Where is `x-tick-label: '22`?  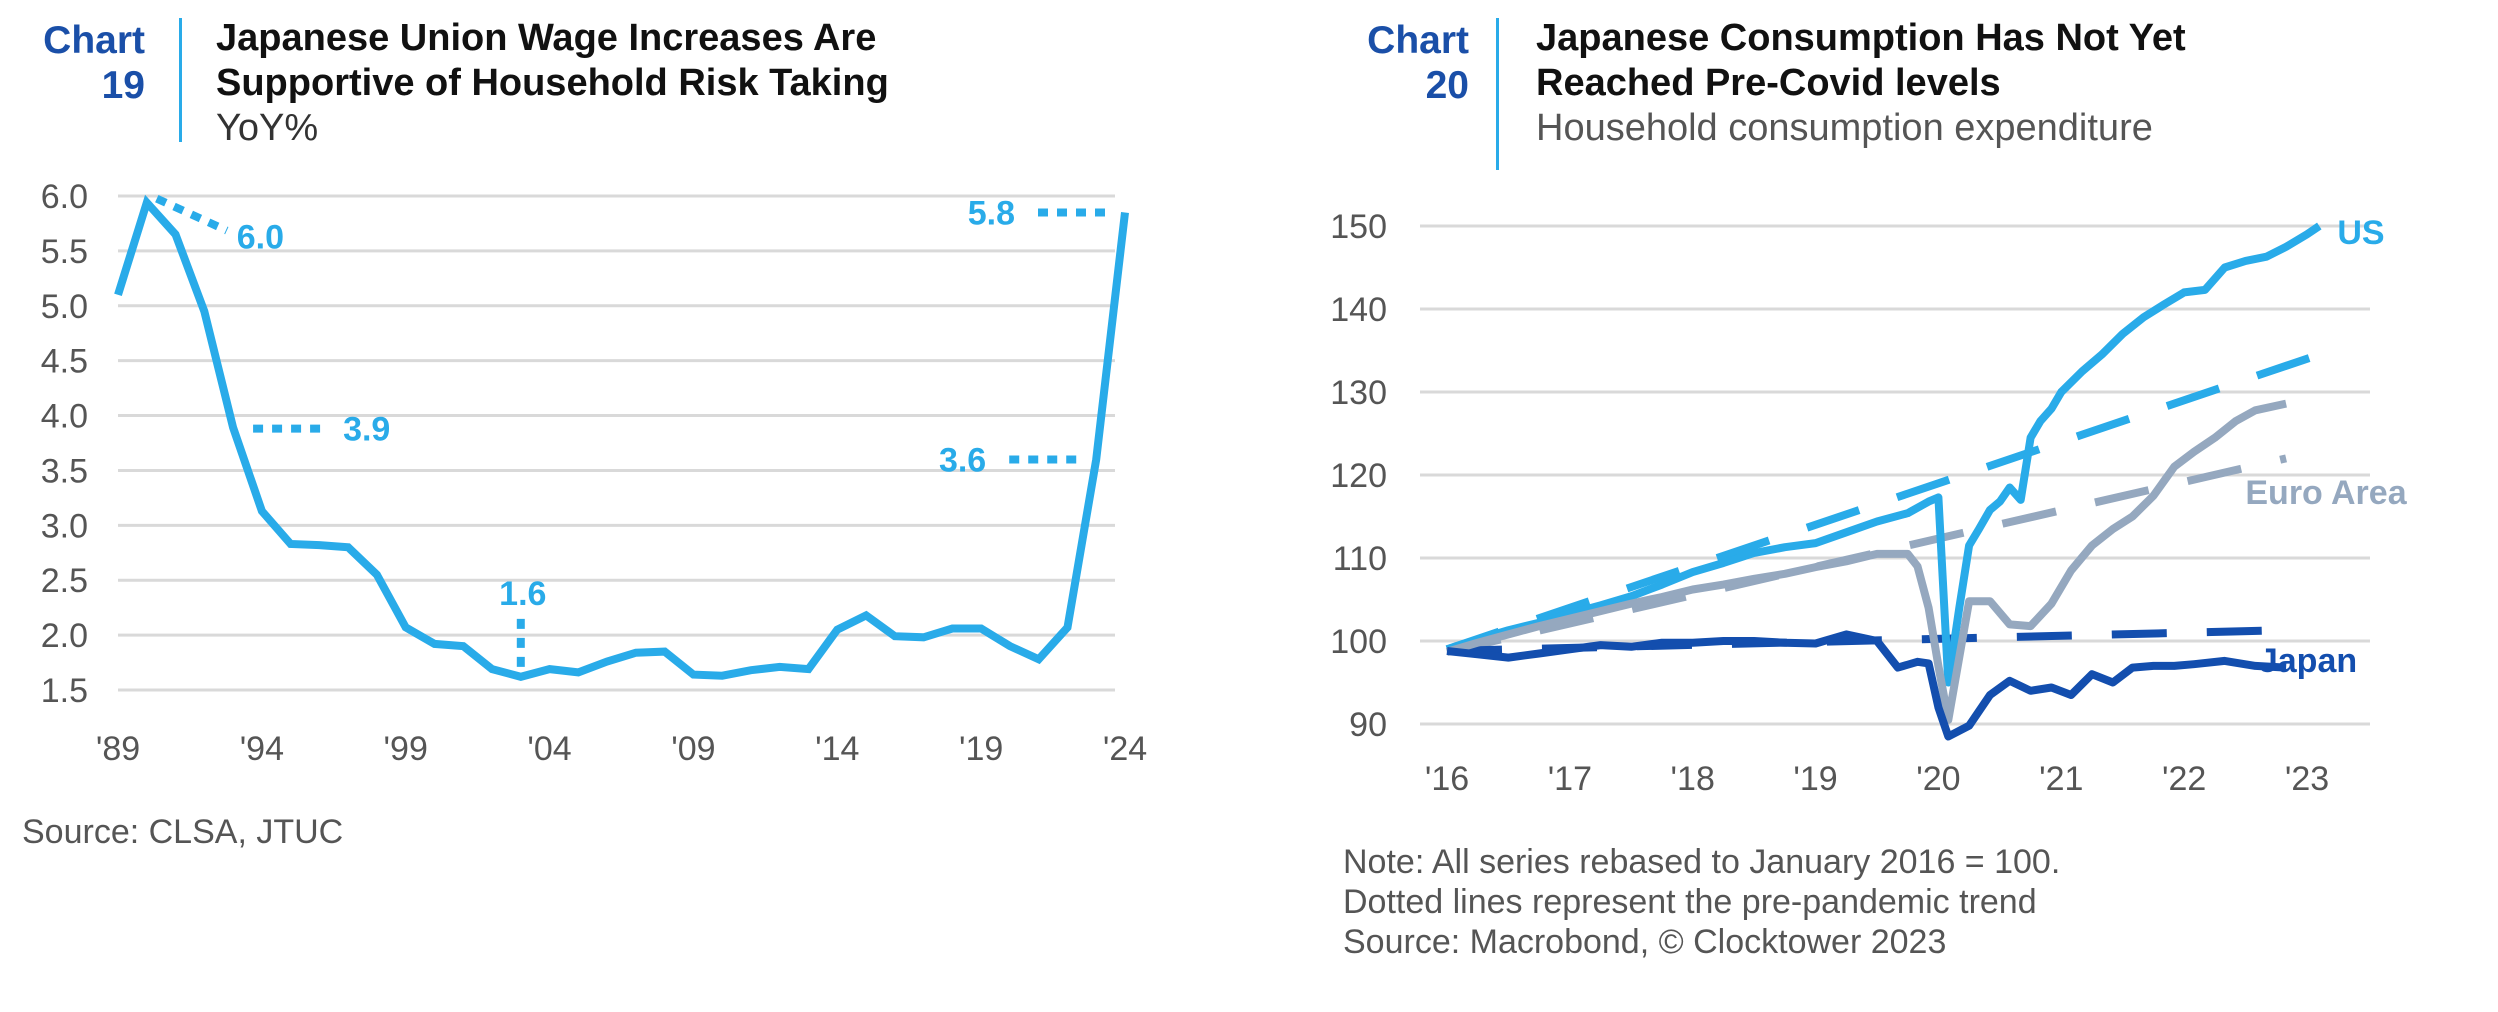
x-tick-label: '22 is located at coordinates (2184, 779).